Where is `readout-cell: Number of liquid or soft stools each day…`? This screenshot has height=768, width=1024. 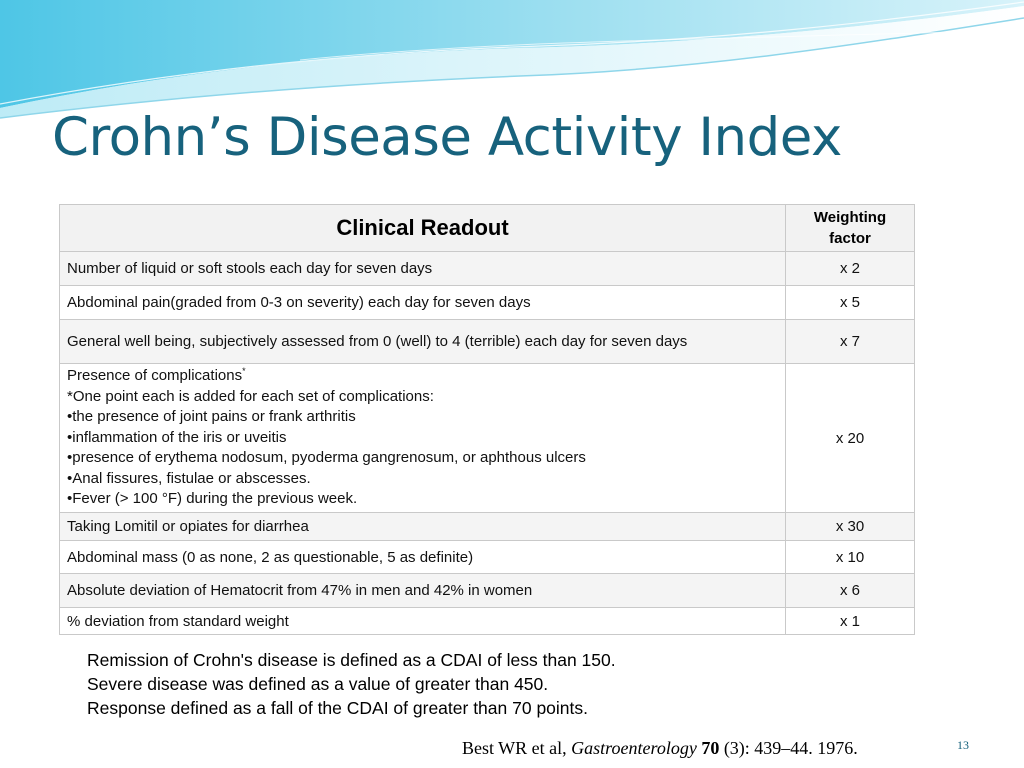 readout-cell: Number of liquid or soft stools each day… is located at coordinates (422, 268).